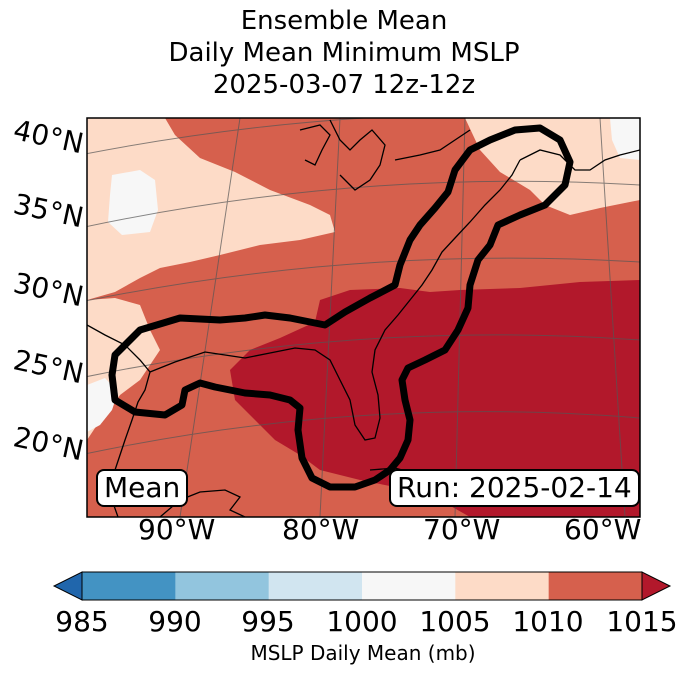 This screenshot has height=674, width=688. I want to click on cbar-tick-1005: 1005, so click(455, 621).